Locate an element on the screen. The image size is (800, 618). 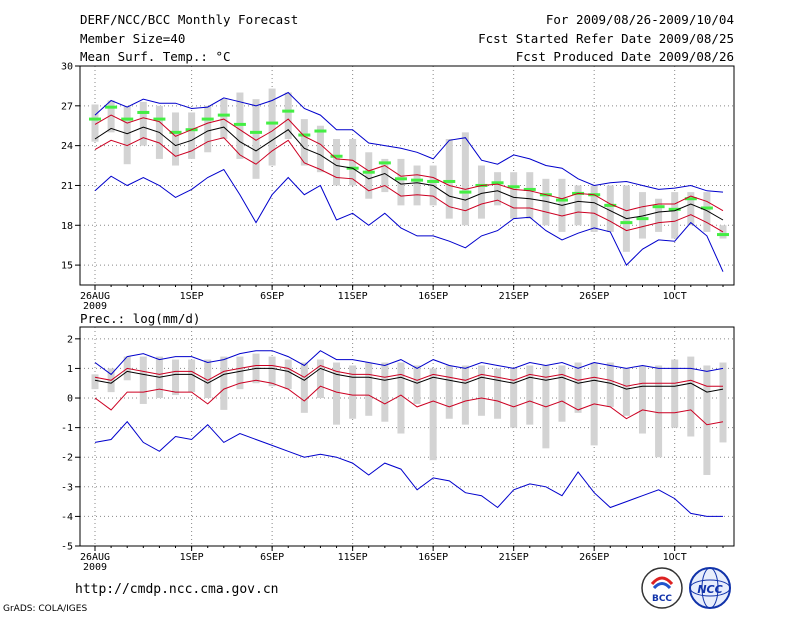
ncc-logo-text: NCC is located at coordinates (709, 589).